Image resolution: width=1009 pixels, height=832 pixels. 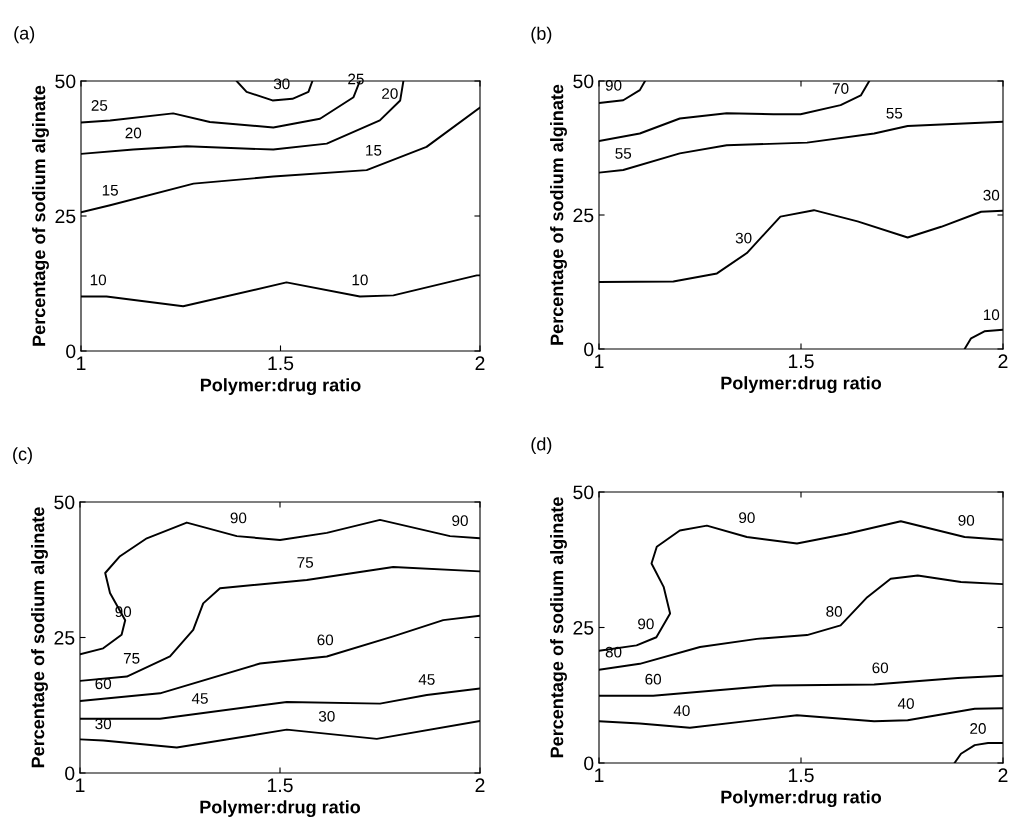 What do you see at coordinates (541, 446) in the screenshot?
I see `chart-title: (d)` at bounding box center [541, 446].